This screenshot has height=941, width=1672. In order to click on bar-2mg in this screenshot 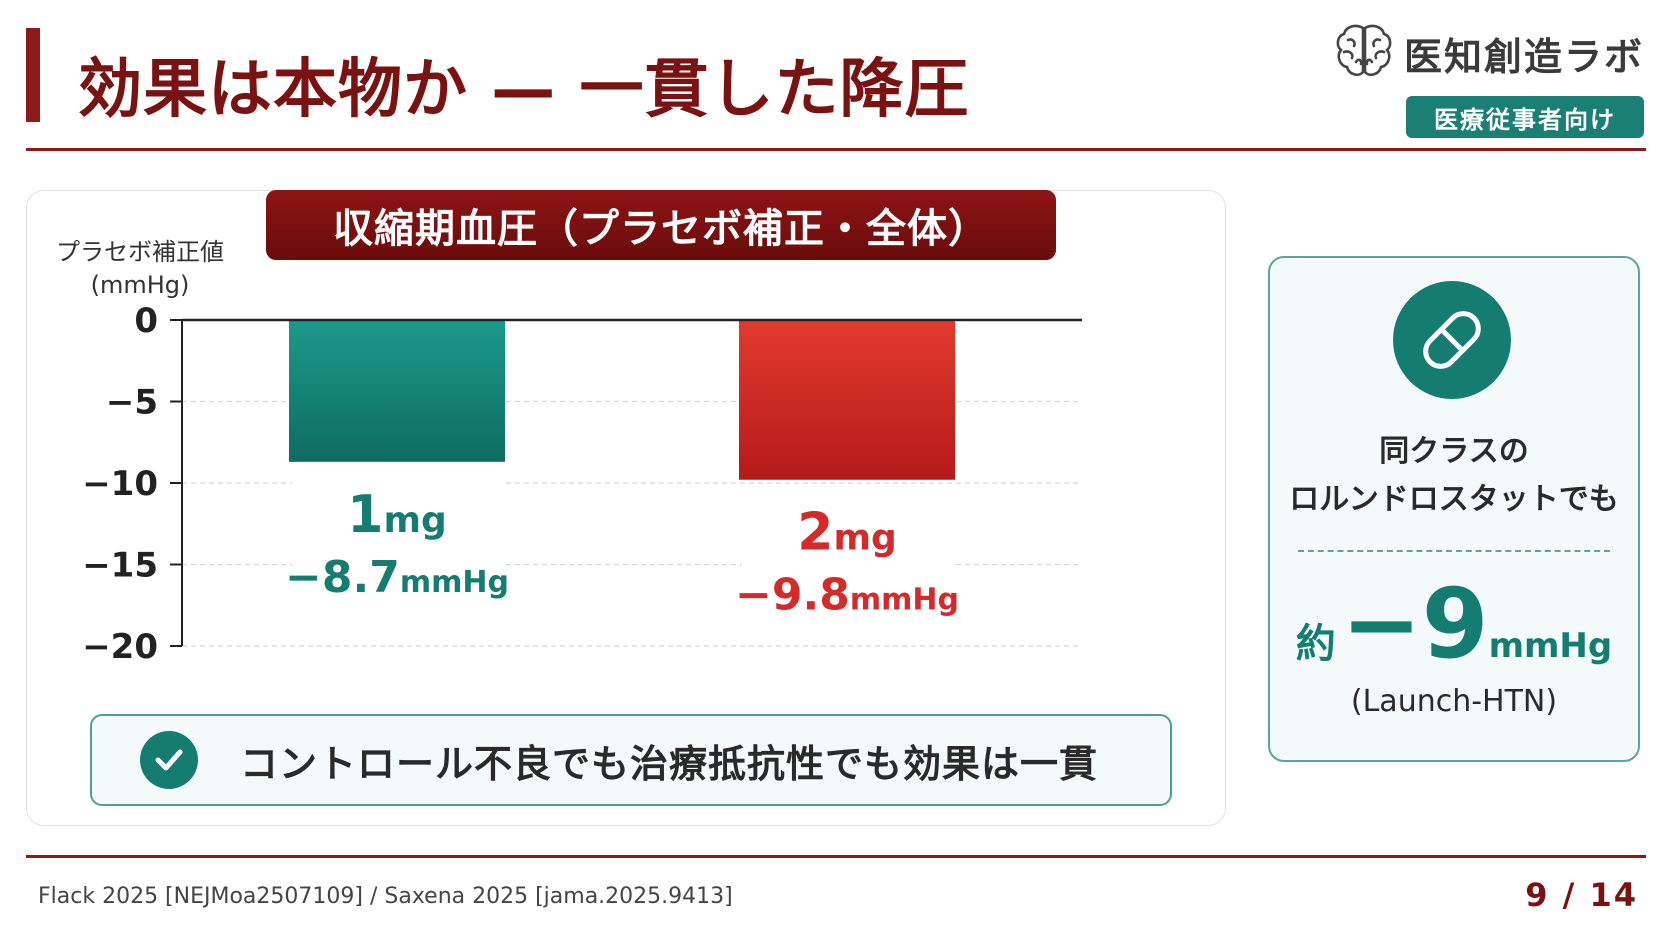, I will do `click(847, 400)`.